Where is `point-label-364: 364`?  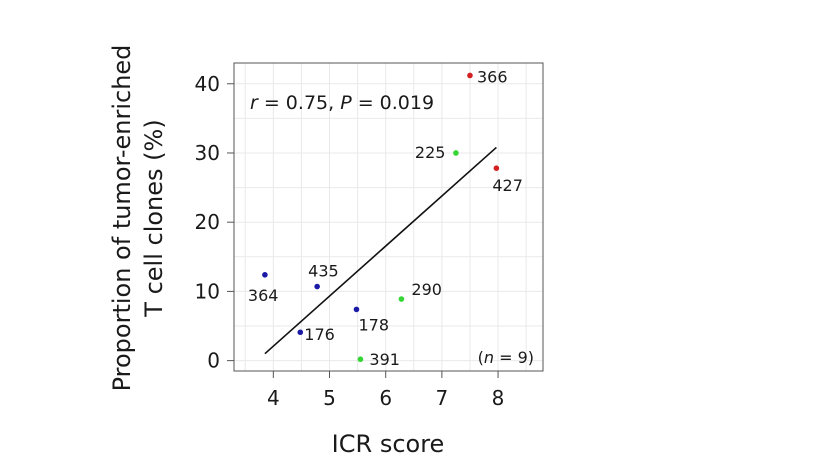 point-label-364: 364 is located at coordinates (263, 295).